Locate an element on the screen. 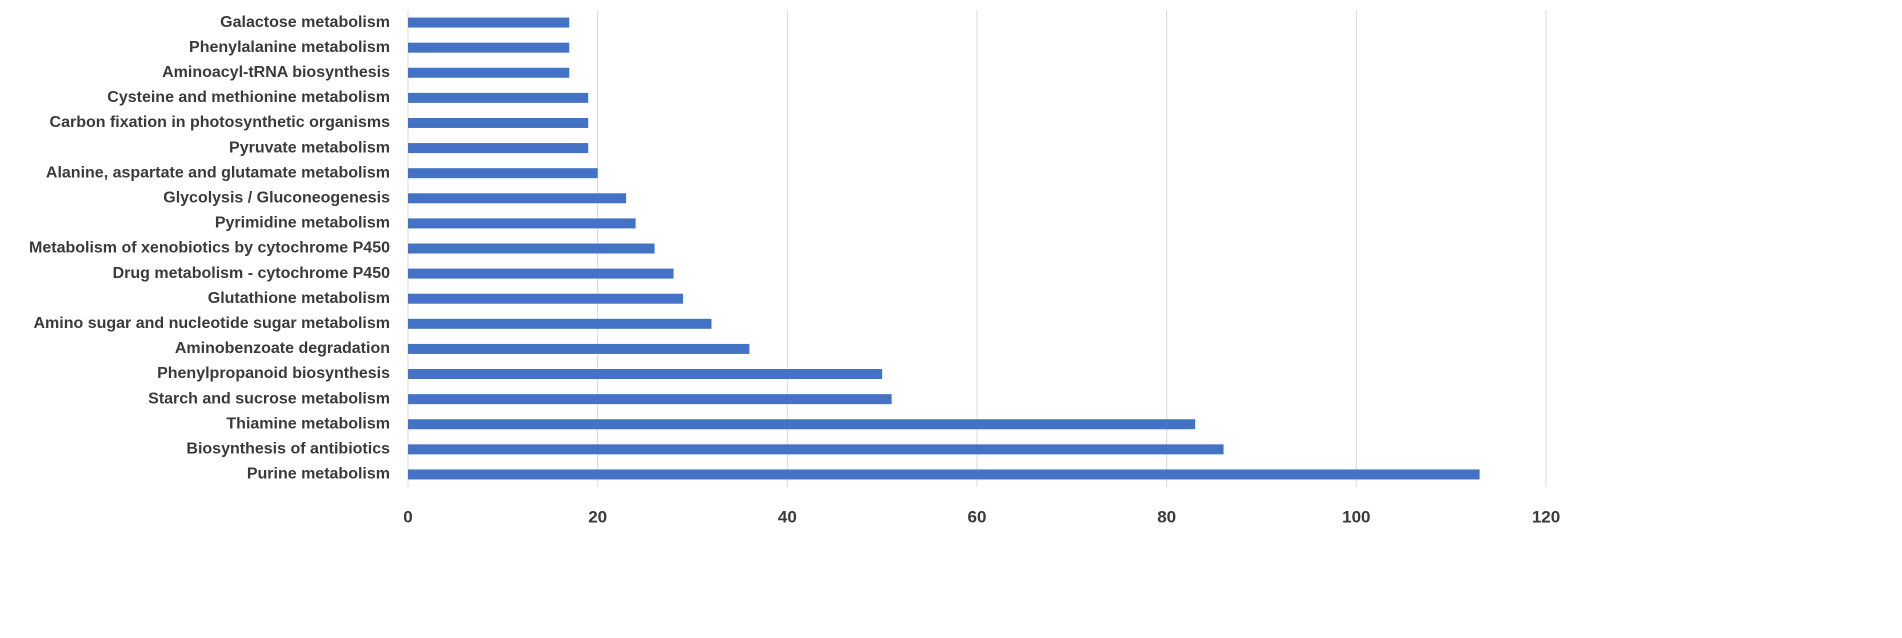 The image size is (1902, 638). y-tick-label: Starch and sucrose metabolism is located at coordinates (269, 398).